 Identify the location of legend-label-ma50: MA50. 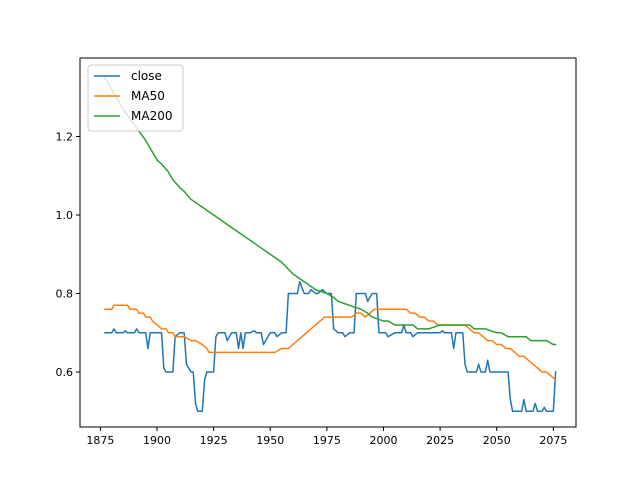
(148, 96).